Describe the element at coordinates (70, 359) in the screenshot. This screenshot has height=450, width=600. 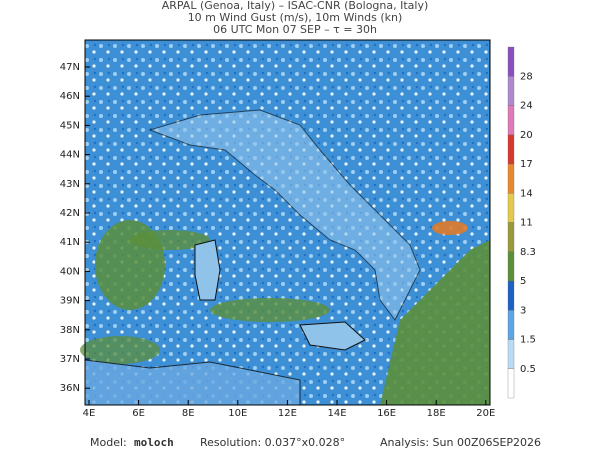
I see `lat-label: 37N` at that location.